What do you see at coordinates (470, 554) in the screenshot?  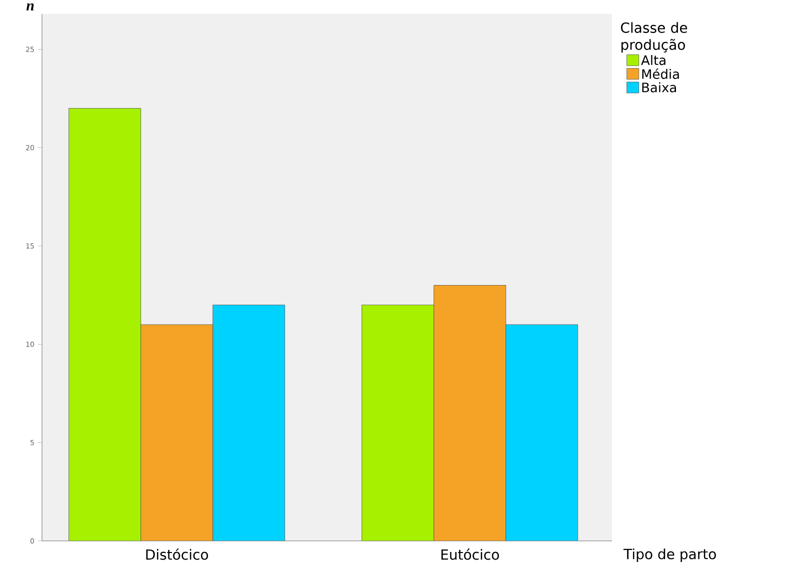 I see `x-tick-label: Eutócico` at bounding box center [470, 554].